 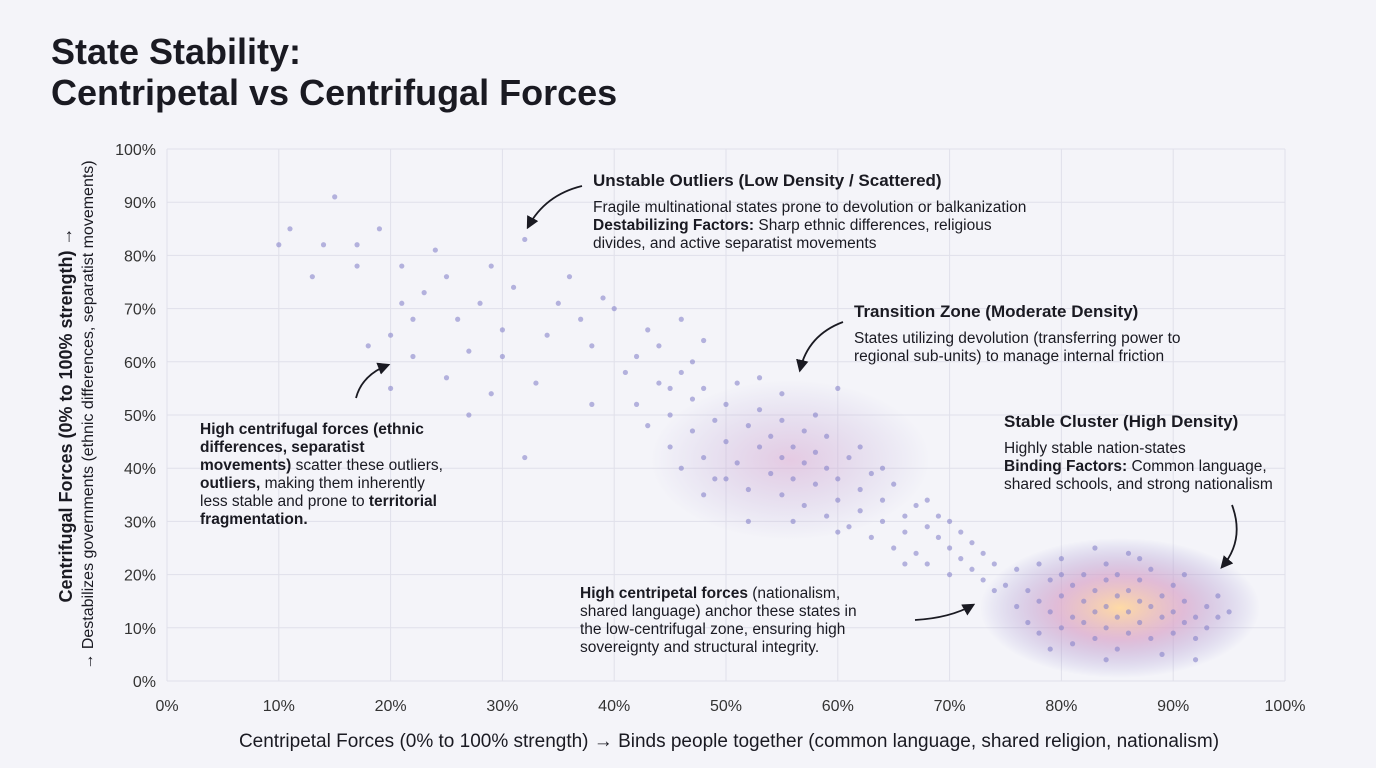 I want to click on annotation-text: shared language) anchor these states in, so click(x=718, y=611).